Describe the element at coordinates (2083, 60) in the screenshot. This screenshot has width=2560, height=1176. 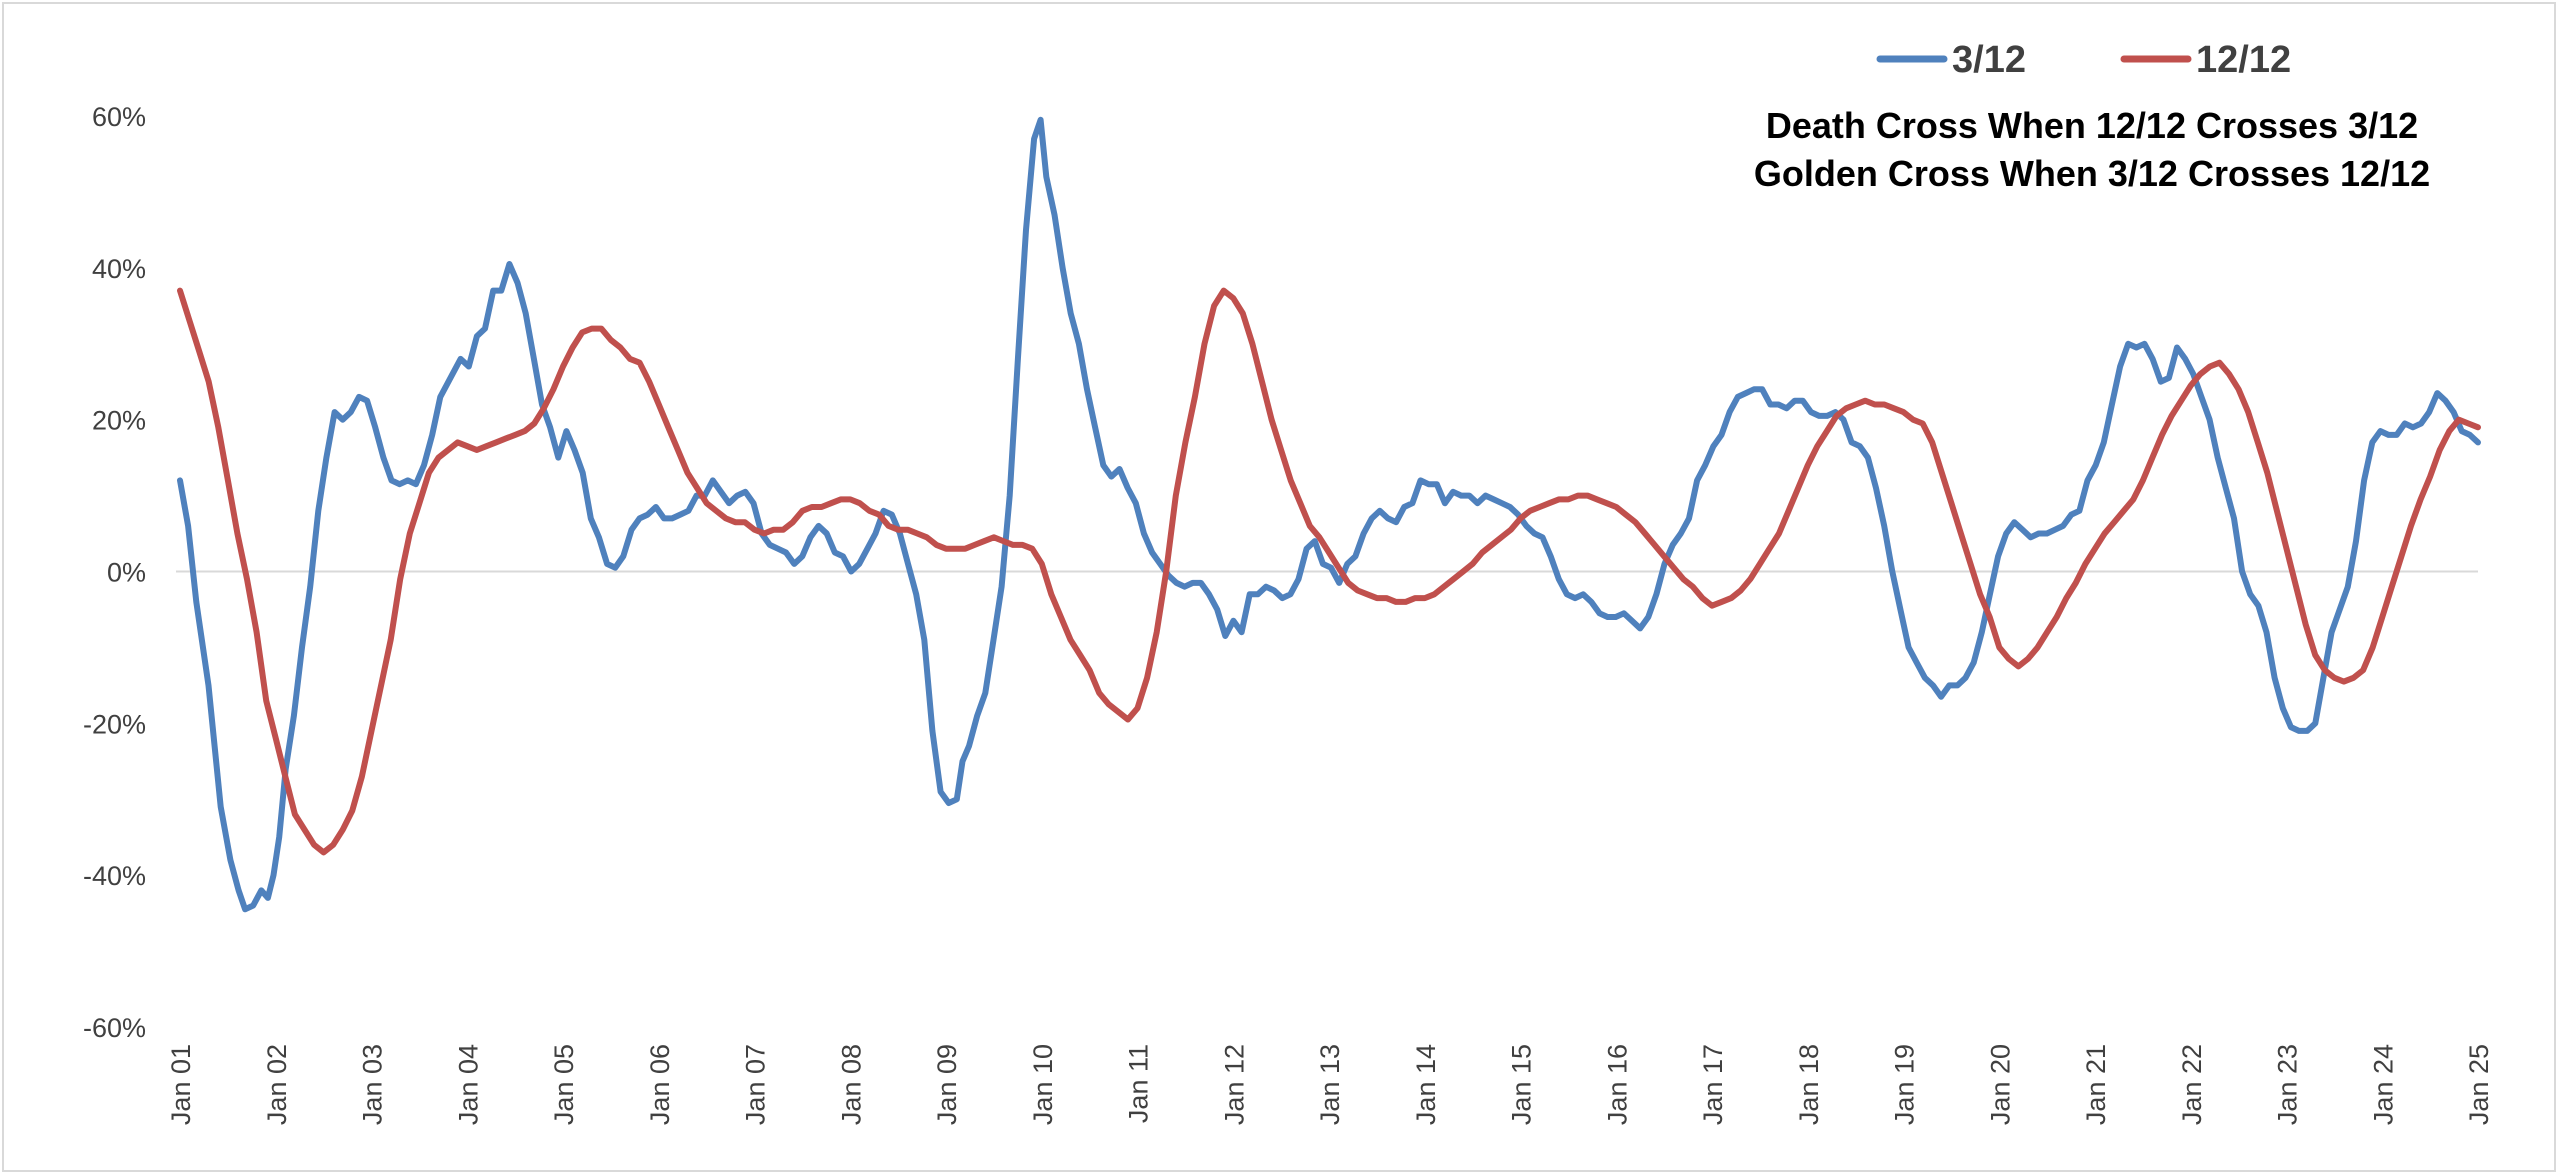
I see `legend: 3/12 12/12` at that location.